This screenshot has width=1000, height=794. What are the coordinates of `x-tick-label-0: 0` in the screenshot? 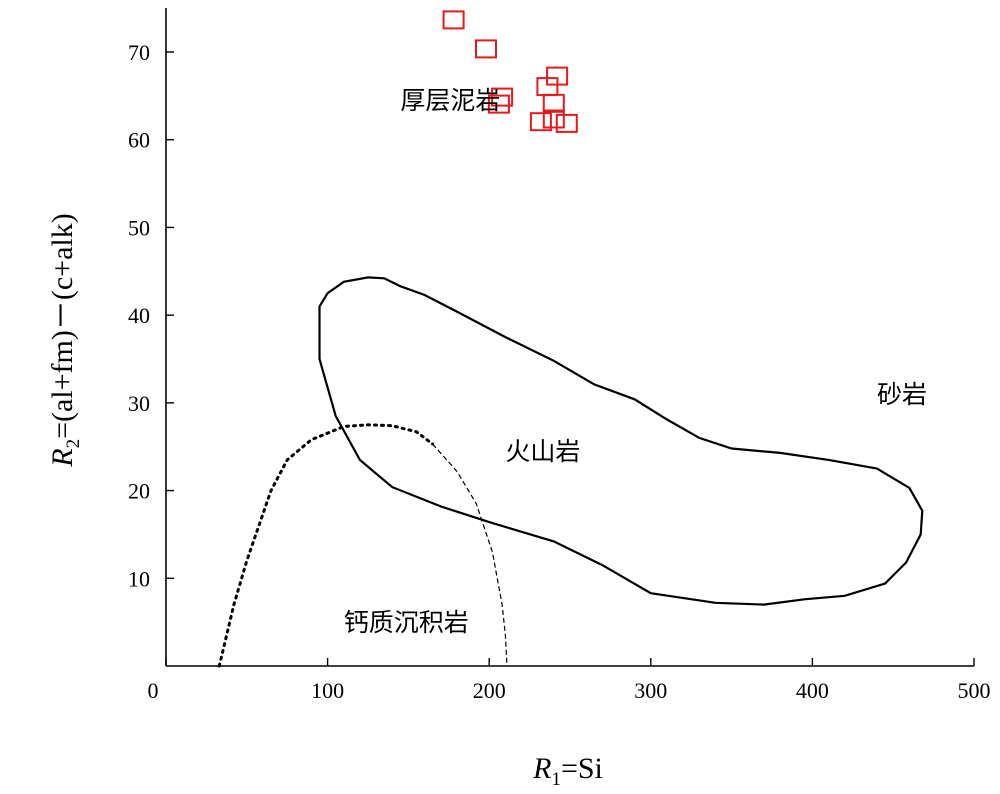 It's located at (153, 690).